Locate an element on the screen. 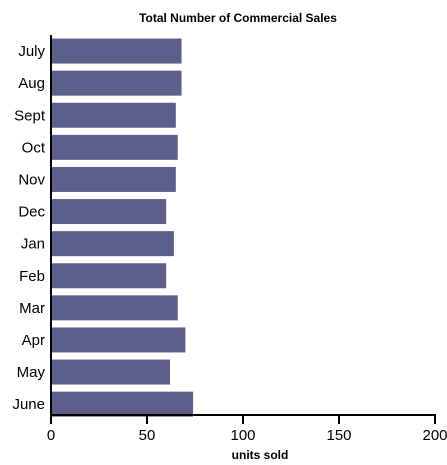 The height and width of the screenshot is (465, 447). category-label-oct: Oct is located at coordinates (34, 147).